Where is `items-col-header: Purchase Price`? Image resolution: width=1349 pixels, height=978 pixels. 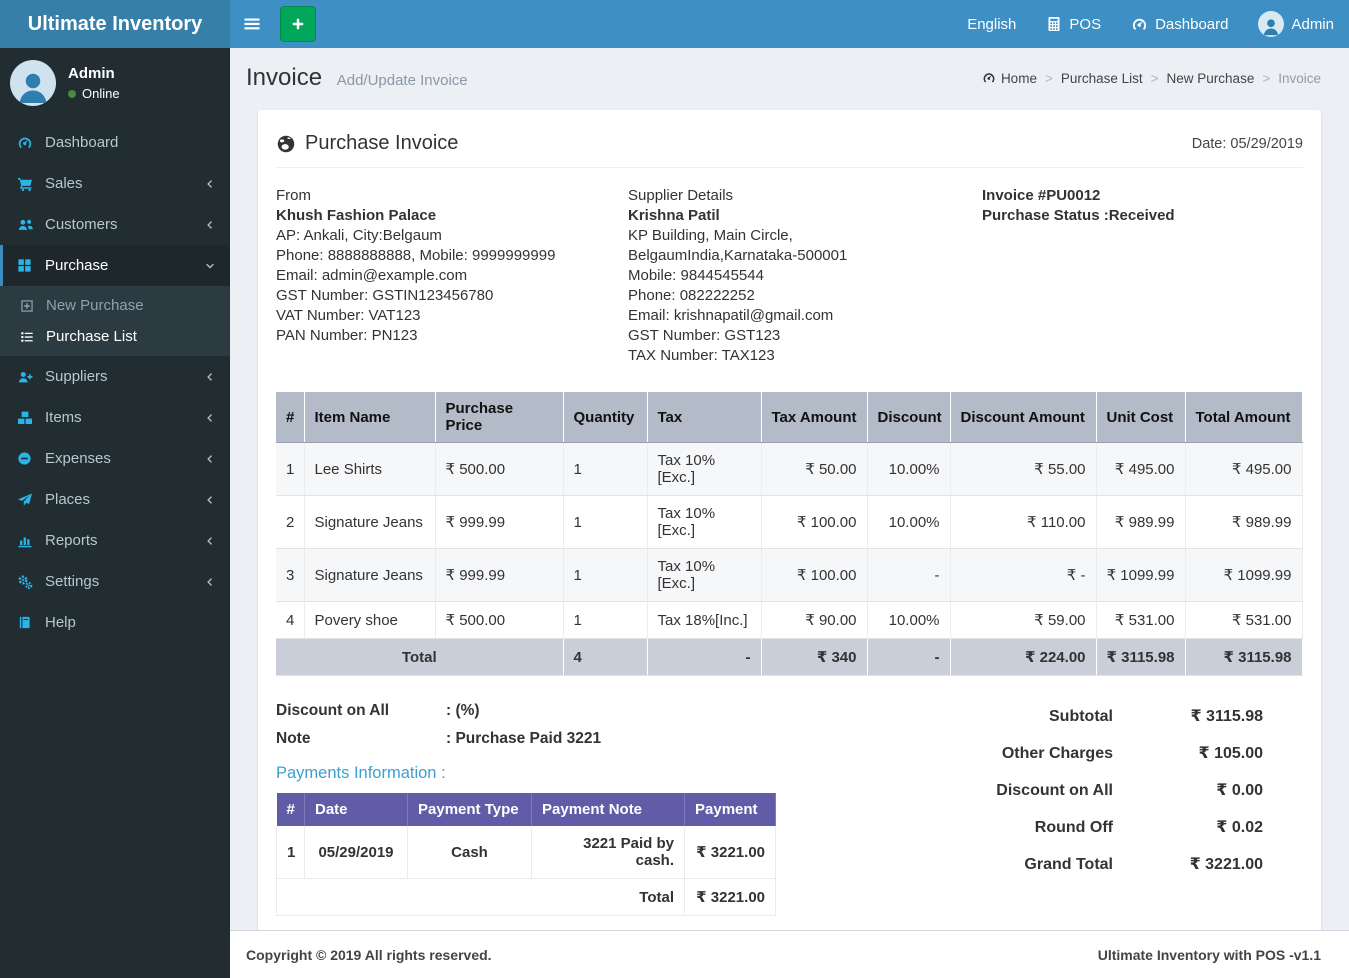
items-col-header: Purchase Price is located at coordinates (499, 417).